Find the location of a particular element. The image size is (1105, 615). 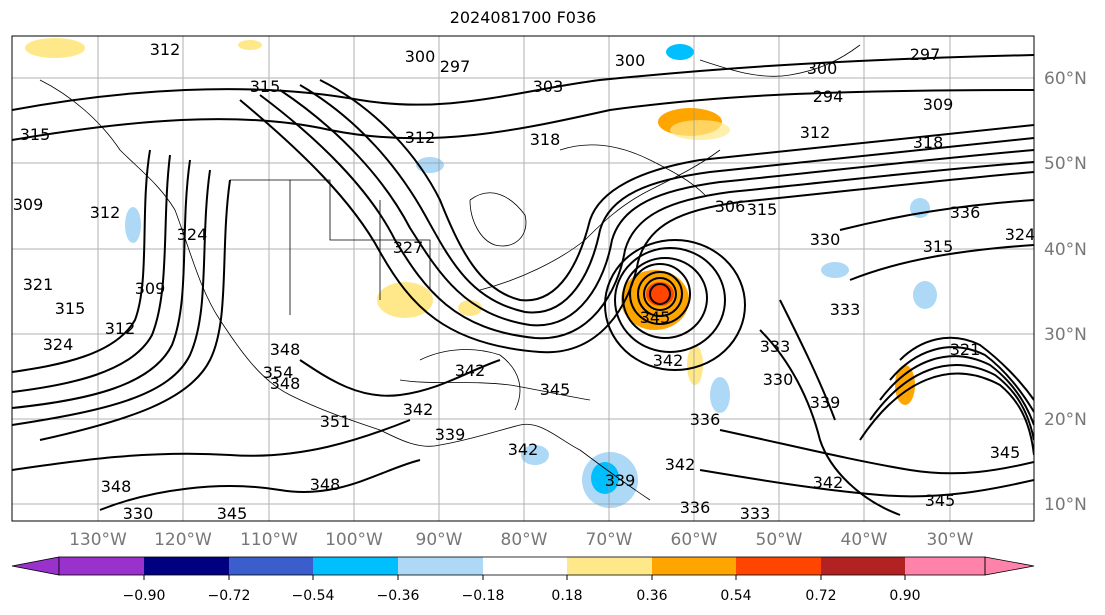

latitude-label: 30°N is located at coordinates (1065, 335).